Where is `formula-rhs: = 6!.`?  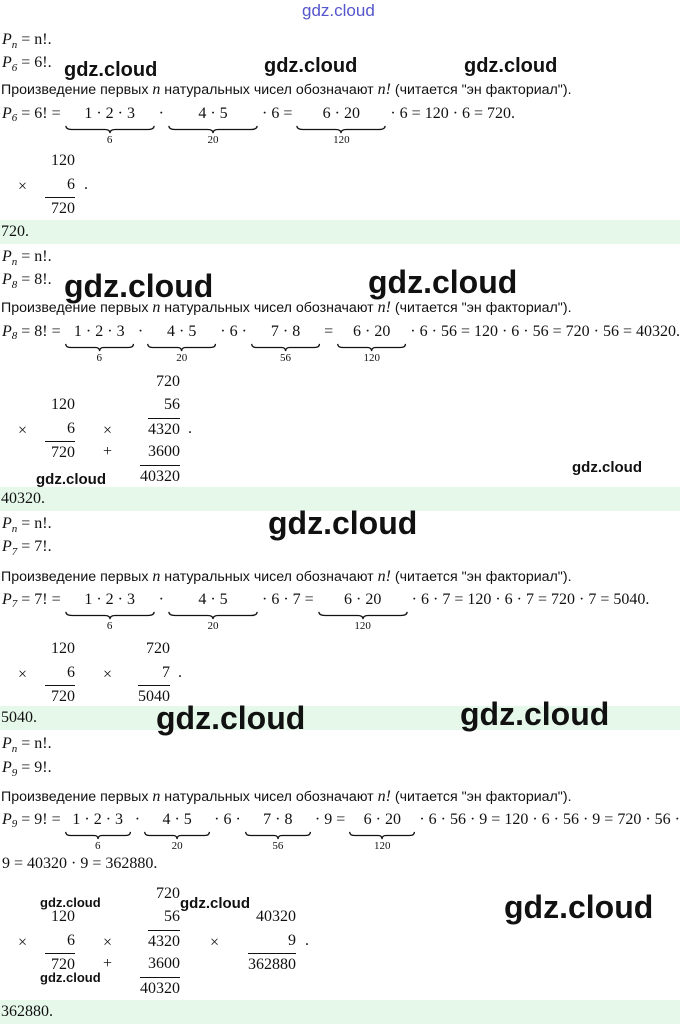 formula-rhs: = 6!. is located at coordinates (36, 62).